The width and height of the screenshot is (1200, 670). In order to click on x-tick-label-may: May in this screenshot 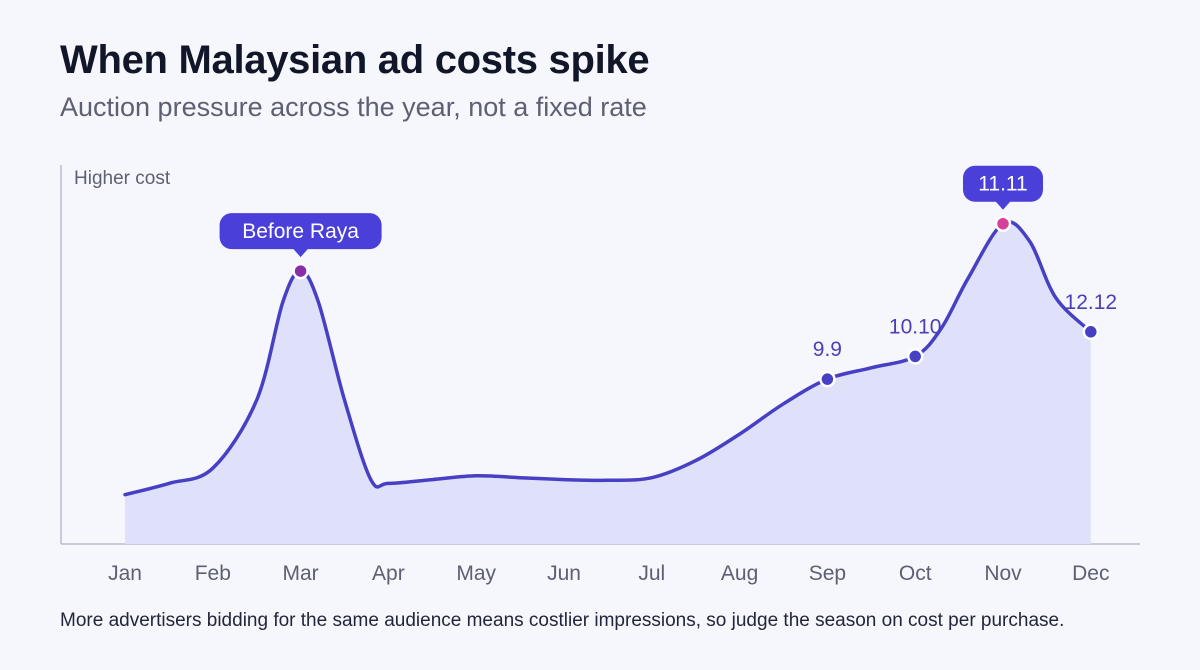, I will do `click(476, 573)`.